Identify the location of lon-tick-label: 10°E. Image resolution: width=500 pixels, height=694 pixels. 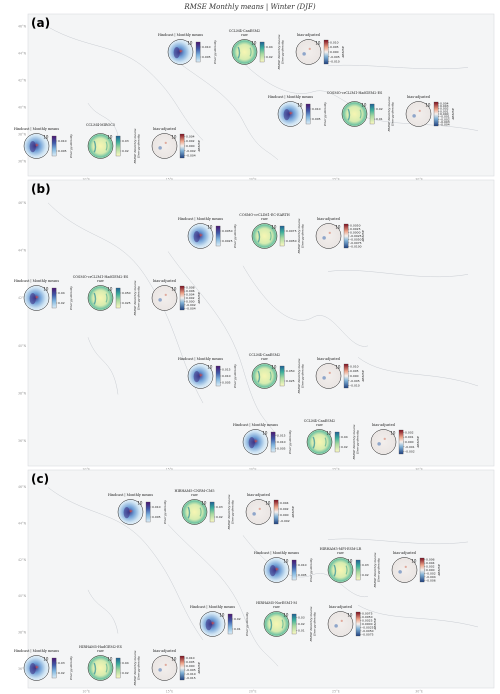
(86, 180).